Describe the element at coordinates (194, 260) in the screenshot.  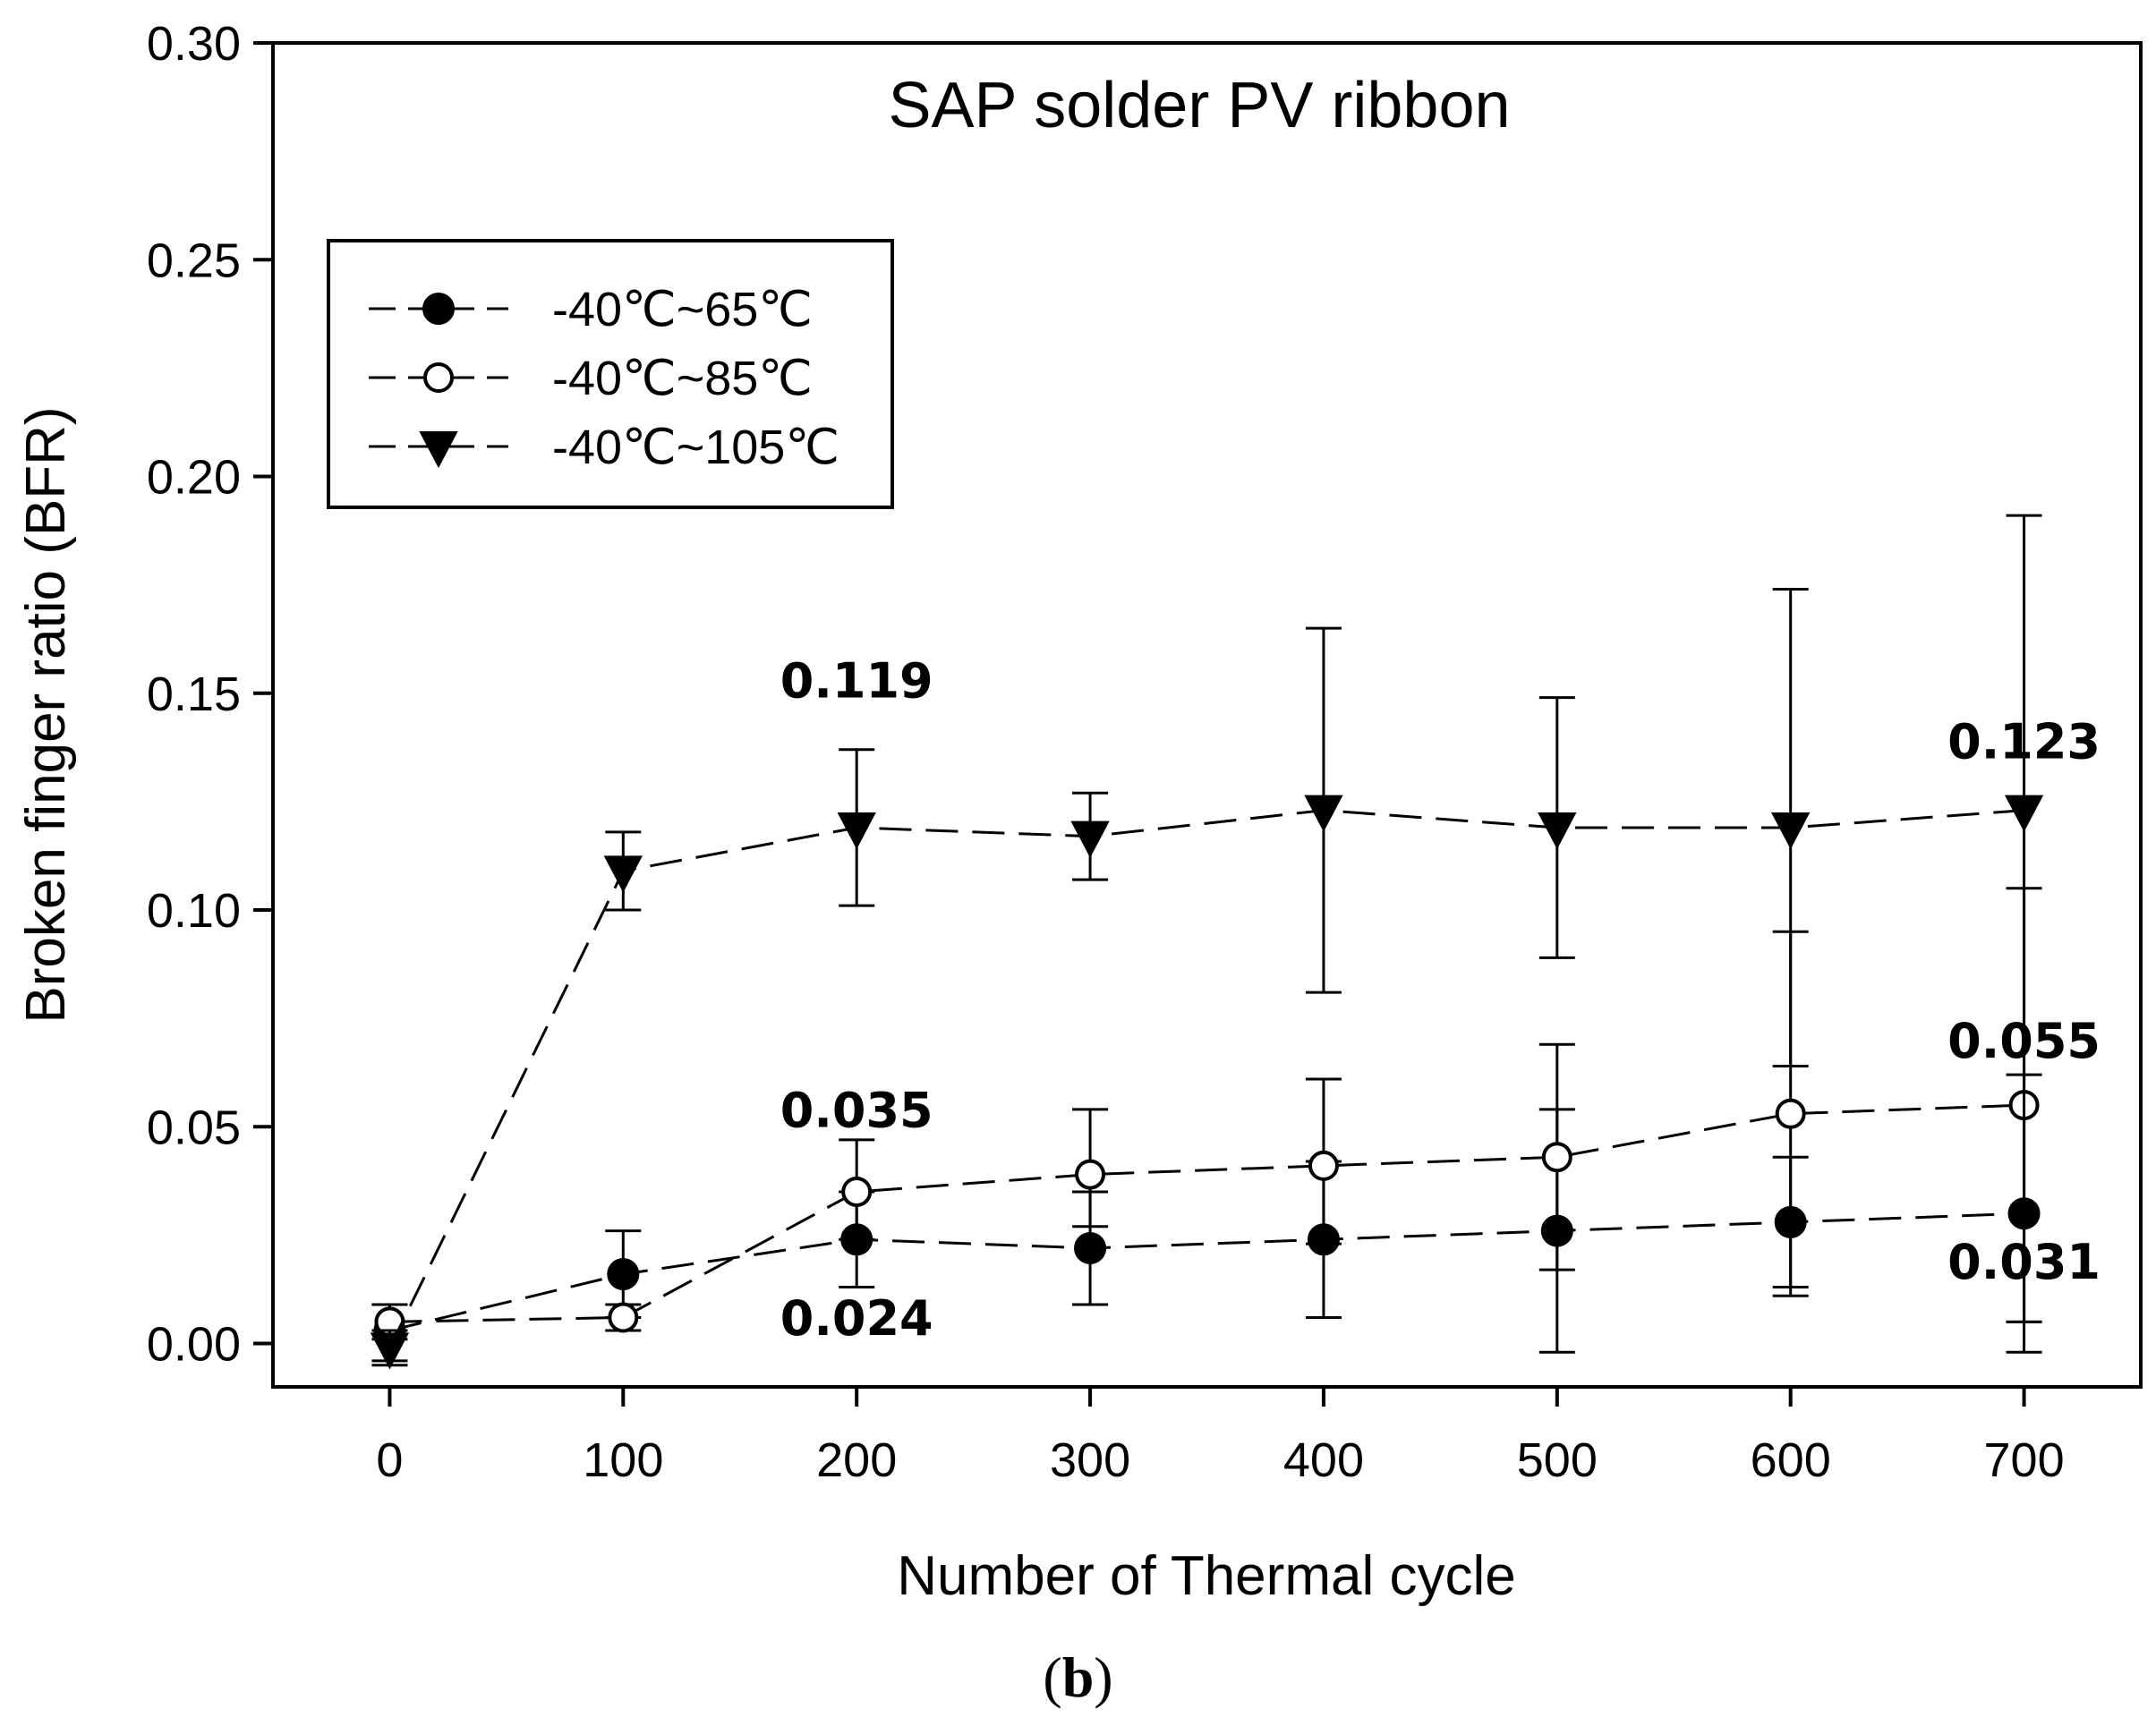
I see `y-tick-label: 0.25` at that location.